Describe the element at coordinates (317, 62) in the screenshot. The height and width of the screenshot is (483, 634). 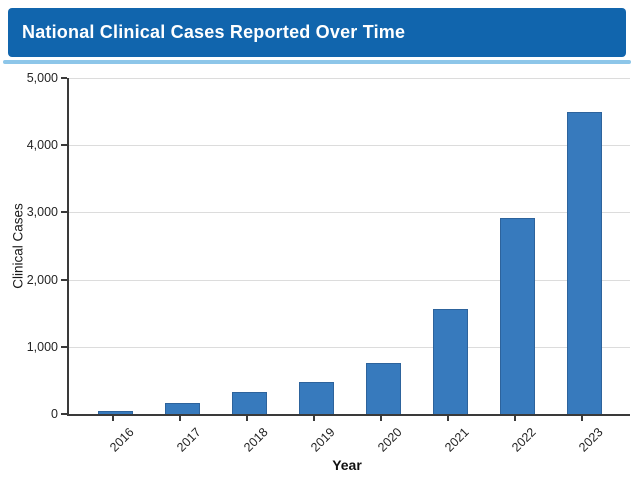
I see `title-underline-rule` at that location.